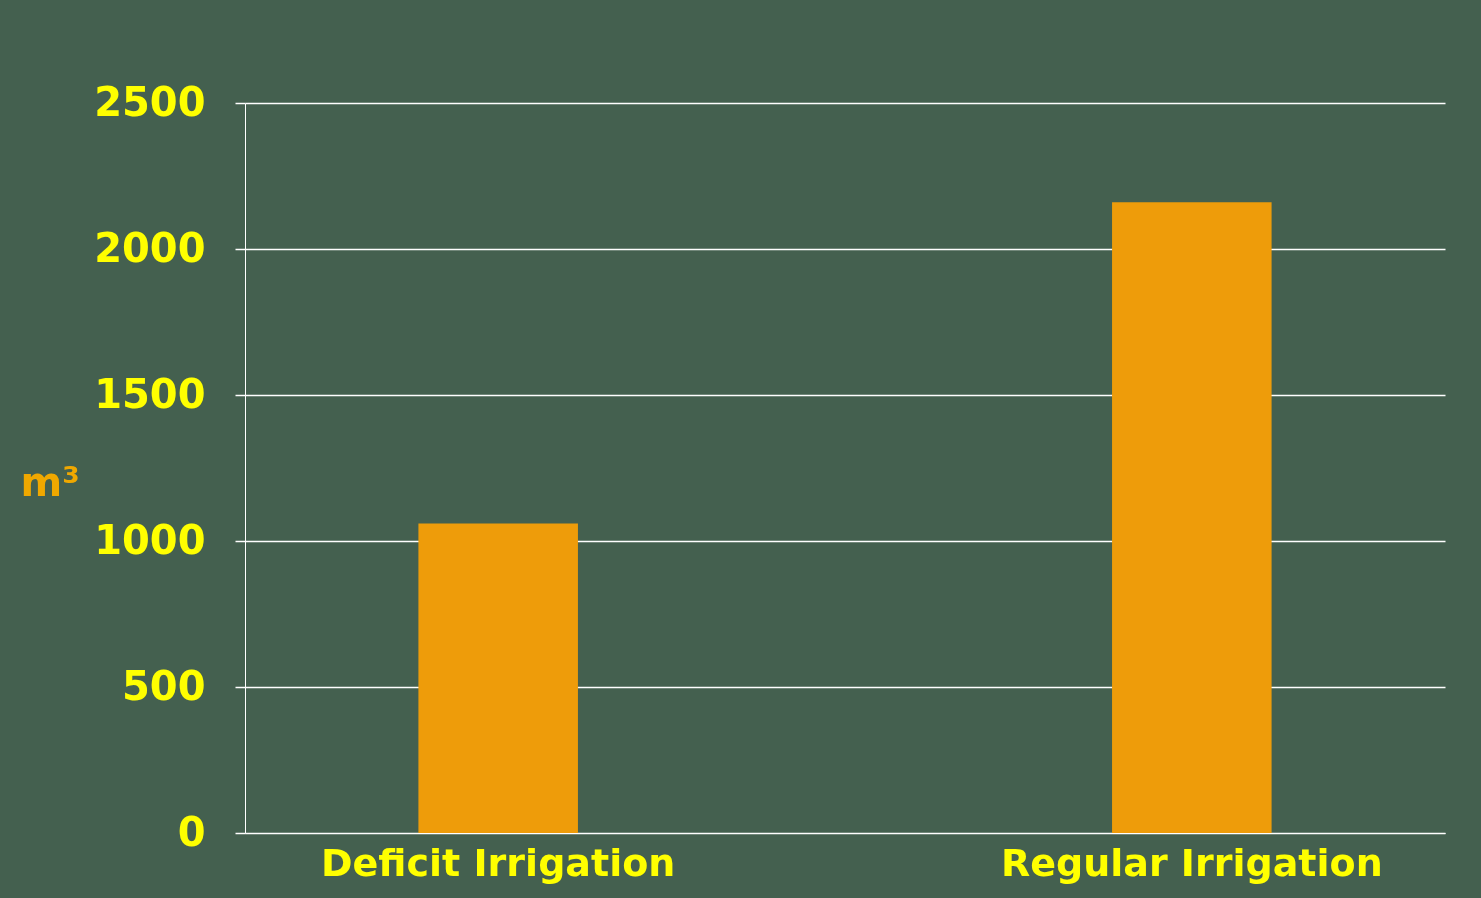 Image resolution: width=1481 pixels, height=898 pixels. I want to click on y-tick-label: 0, so click(191, 831).